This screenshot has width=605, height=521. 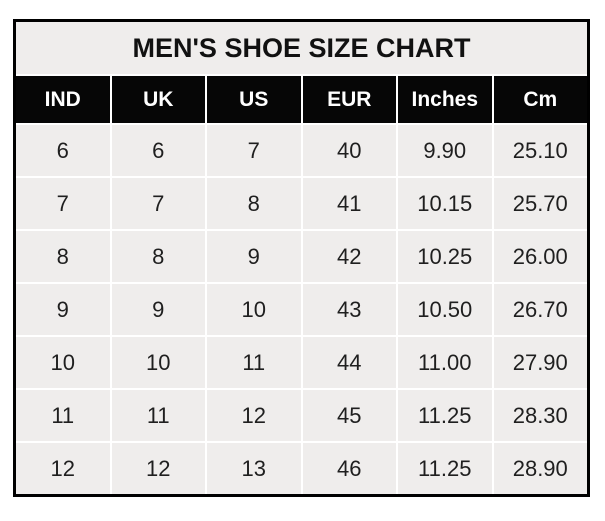 I want to click on table-cell: 10.15, so click(x=445, y=203).